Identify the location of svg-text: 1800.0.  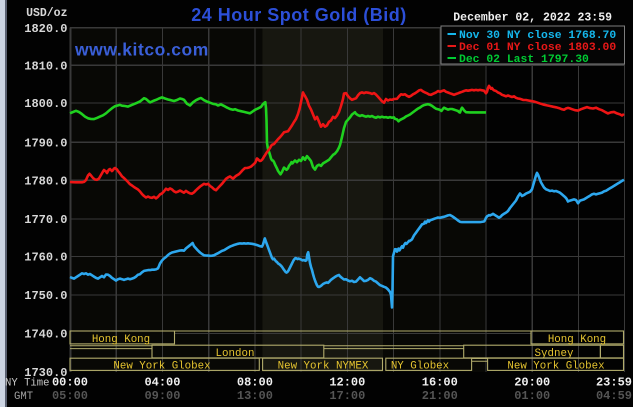
(45, 104).